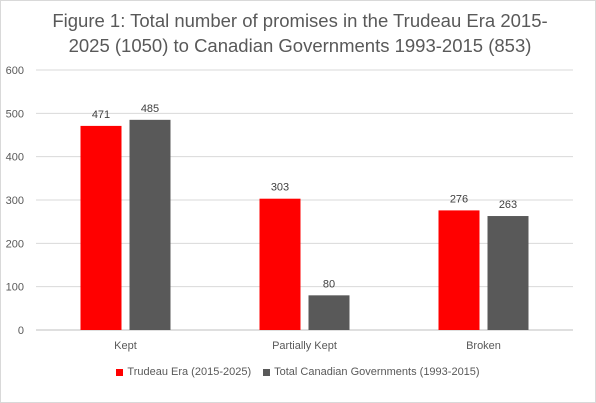 The image size is (596, 403). I want to click on data-label: 471, so click(101, 115).